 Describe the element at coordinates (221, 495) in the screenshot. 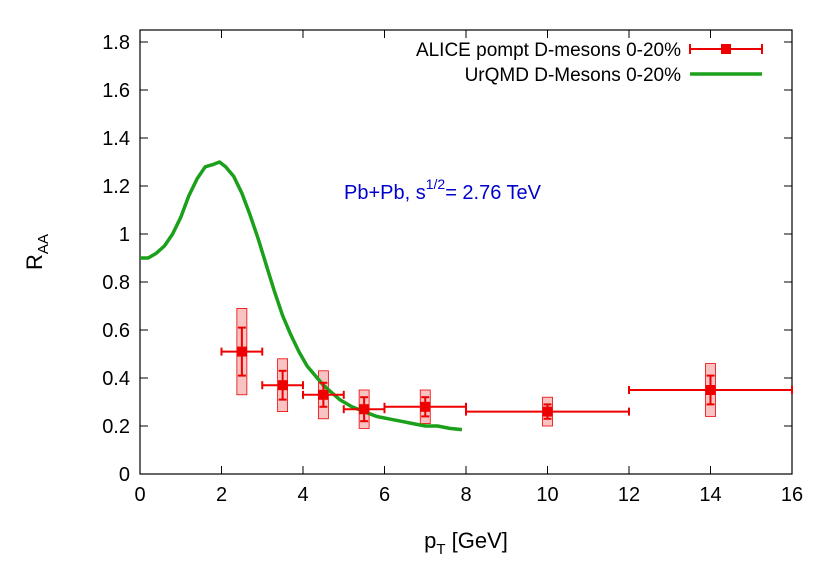

I see `x-tick-label: 2` at that location.